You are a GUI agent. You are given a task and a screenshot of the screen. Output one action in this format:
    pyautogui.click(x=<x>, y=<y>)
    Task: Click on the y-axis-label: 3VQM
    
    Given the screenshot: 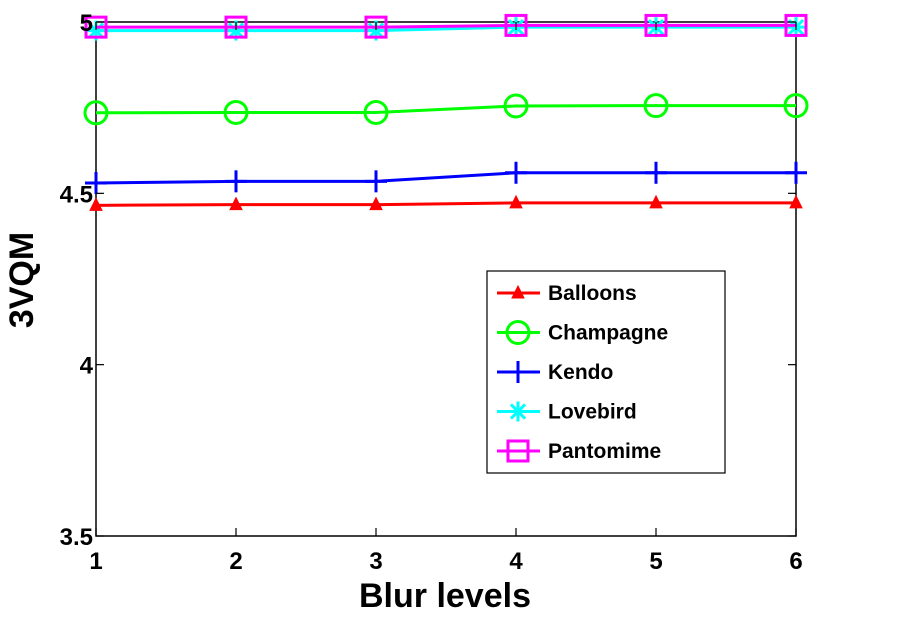 What is the action you would take?
    pyautogui.click(x=22, y=280)
    